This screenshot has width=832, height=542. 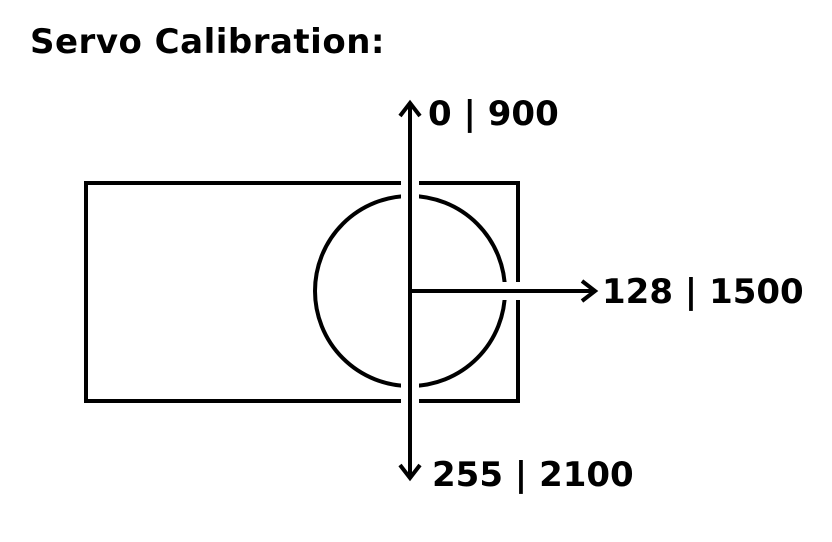 I want to click on label-right: 128 | 1500, so click(x=703, y=292).